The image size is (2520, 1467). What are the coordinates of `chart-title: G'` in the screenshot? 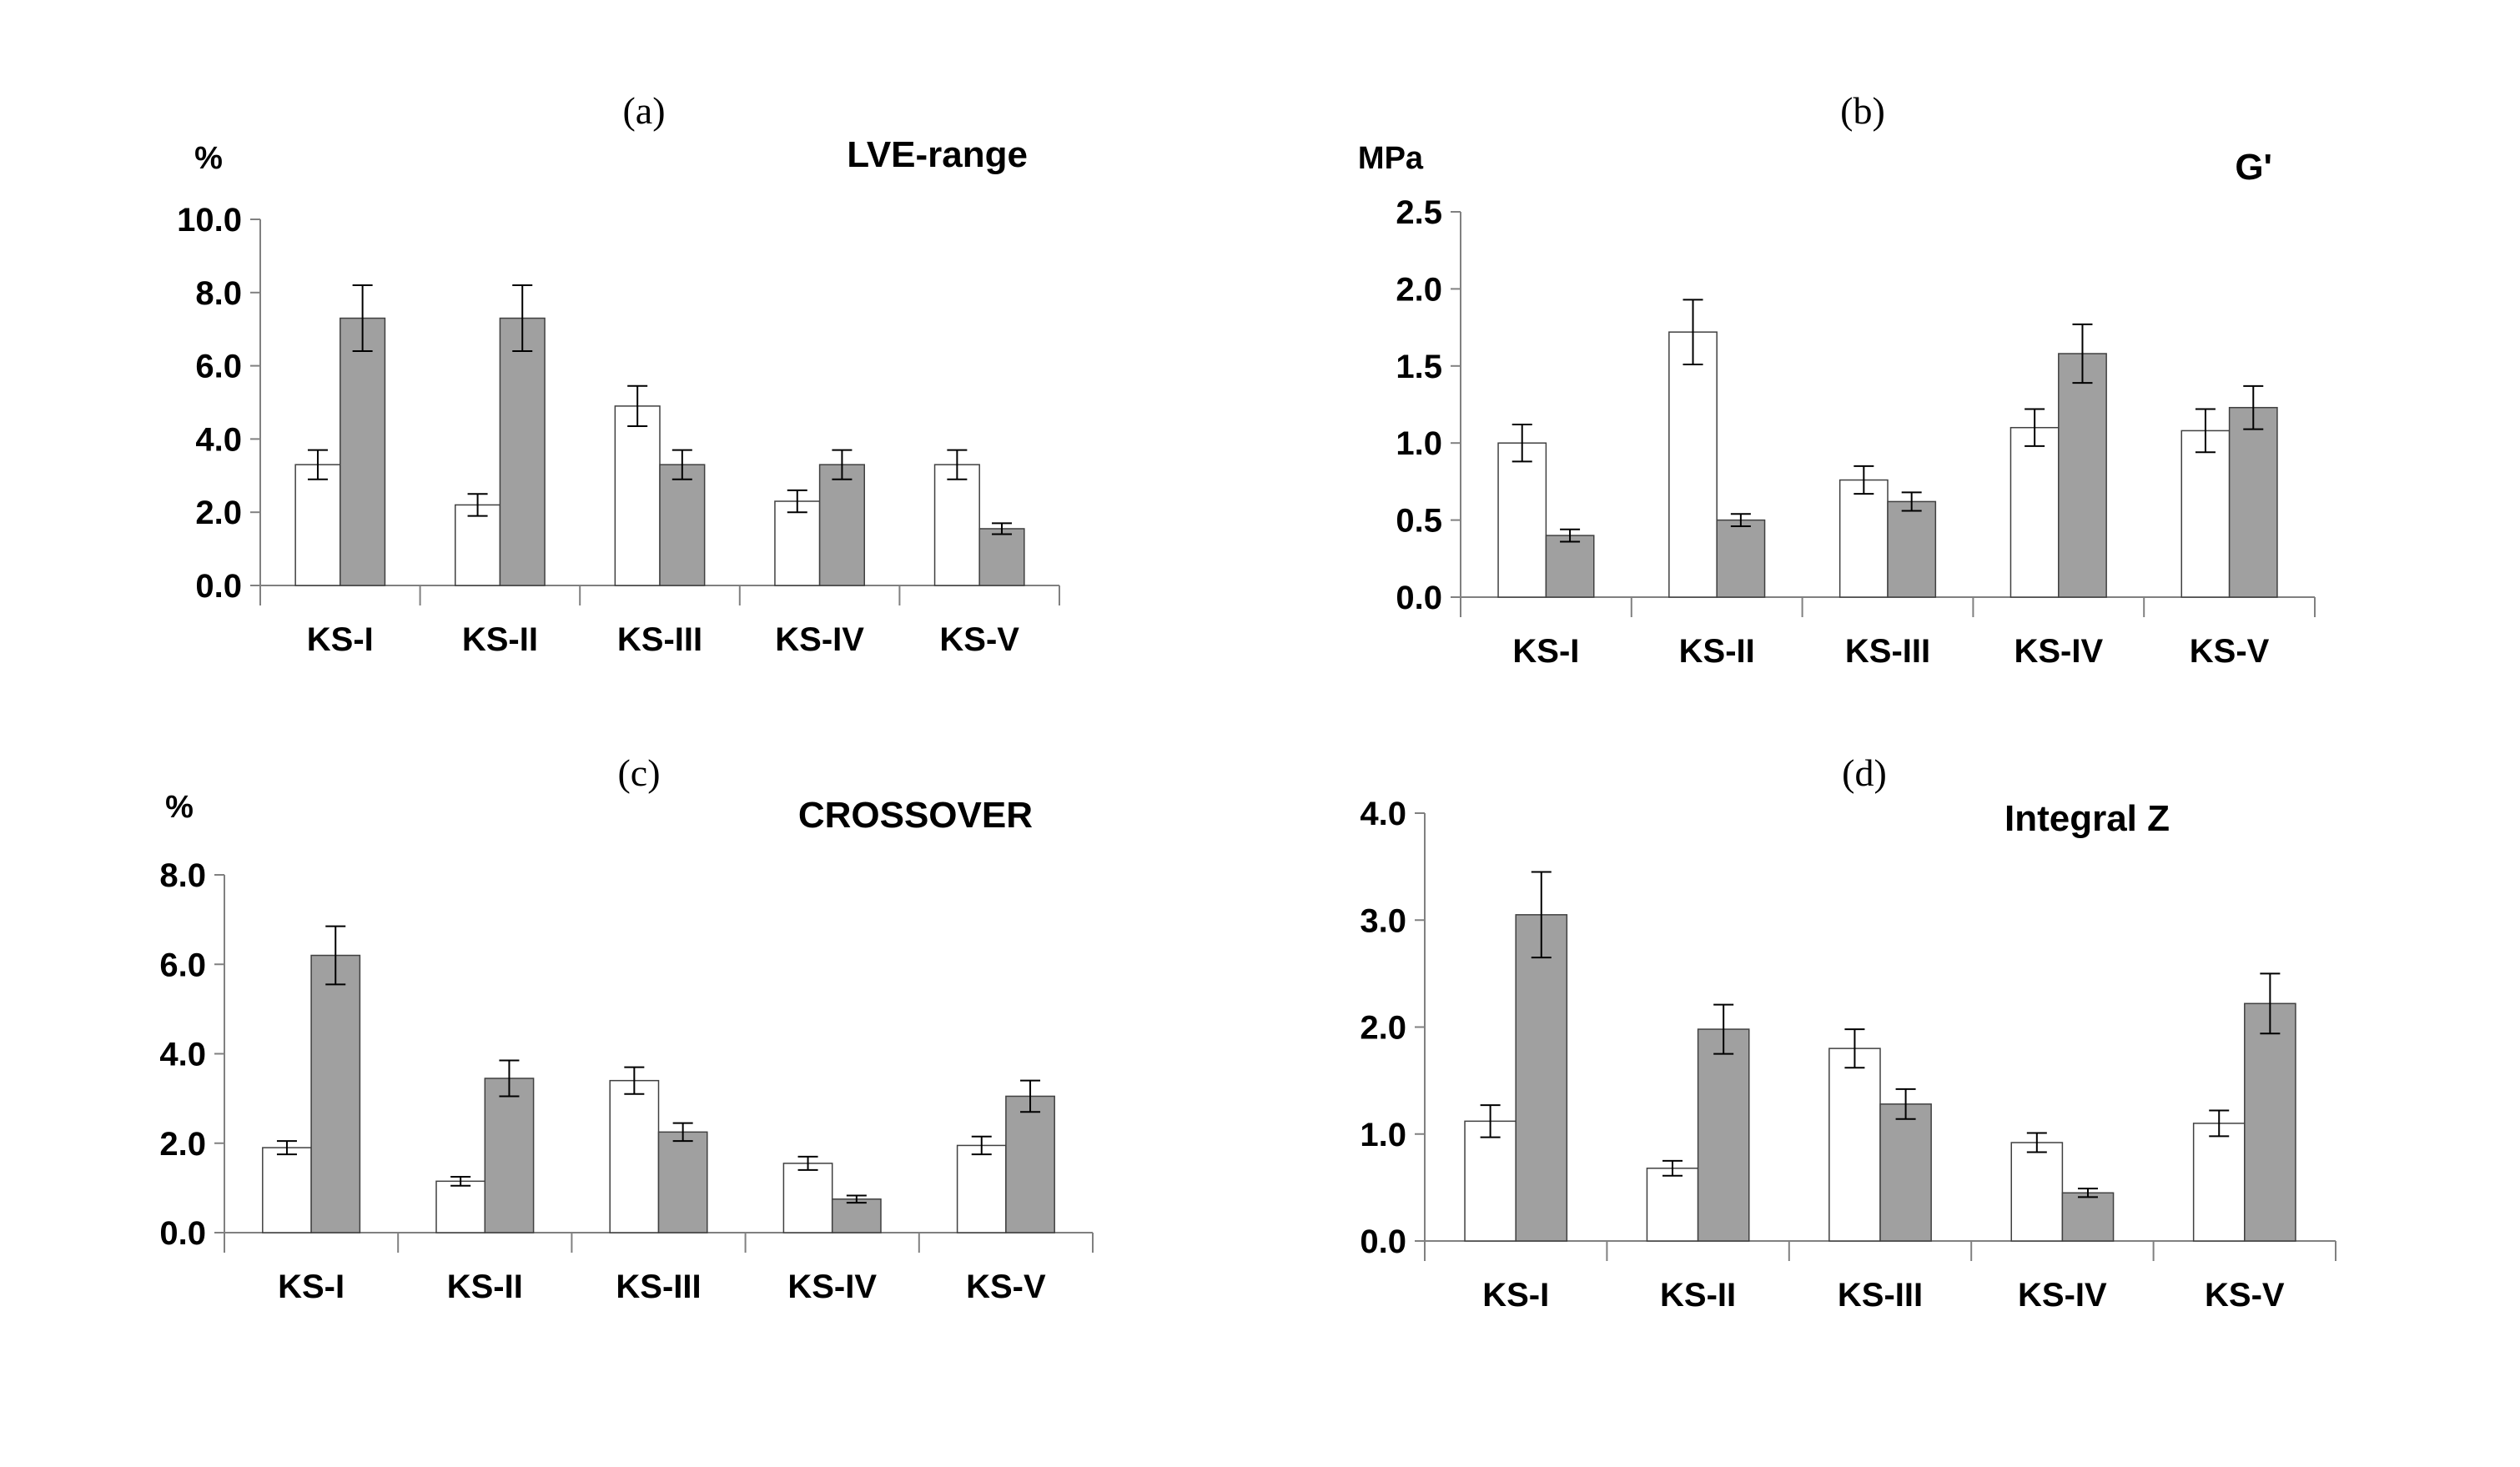 It's located at (2253, 167).